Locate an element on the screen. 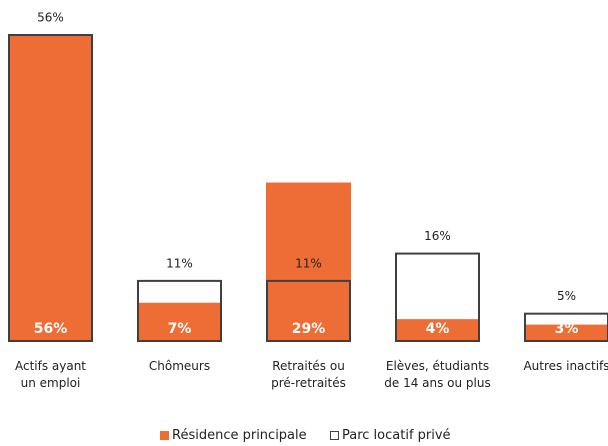 The width and height of the screenshot is (608, 446). x-tick-label: Actifs ayant un emploi is located at coordinates (50, 374).